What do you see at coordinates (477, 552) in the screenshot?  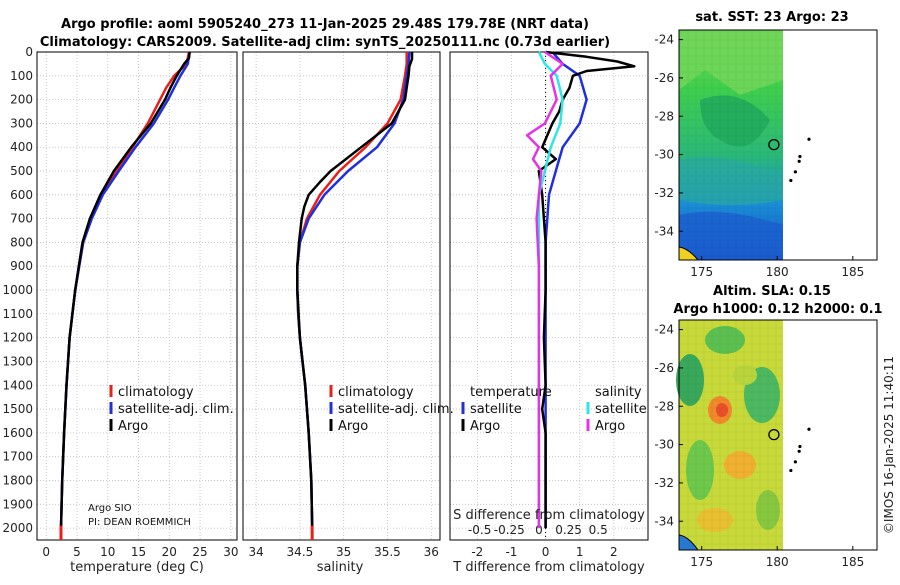 I see `diff-tick-label: -2` at bounding box center [477, 552].